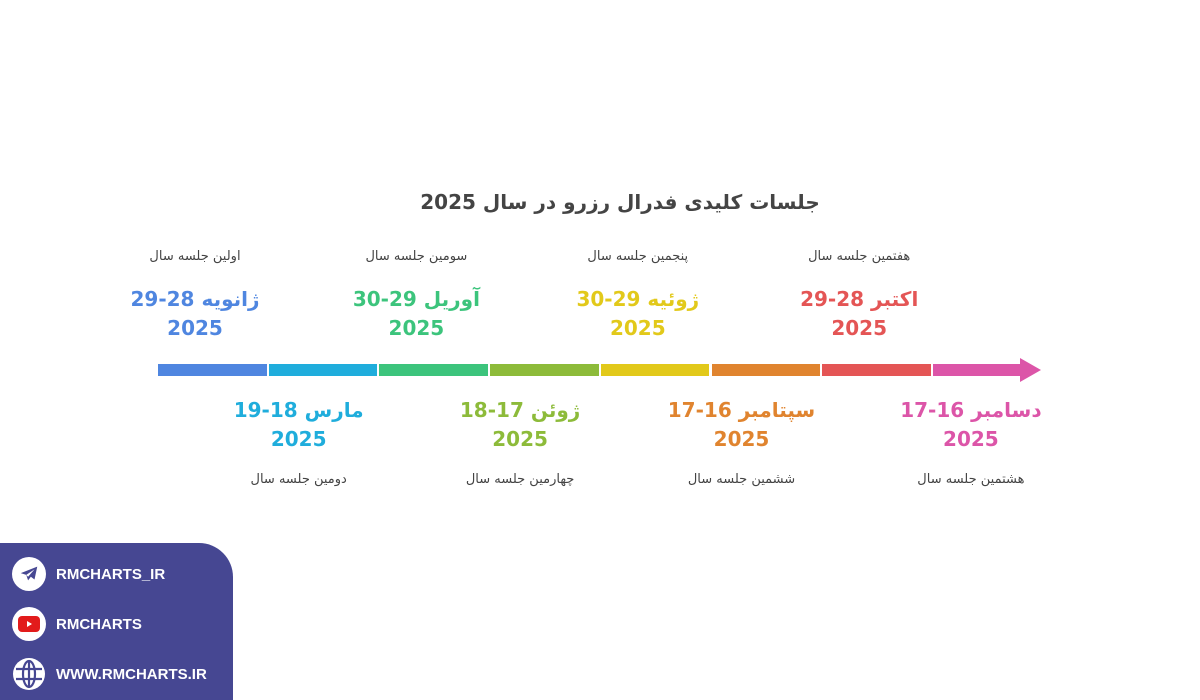 The image size is (1200, 700). Describe the element at coordinates (416, 299) in the screenshot. I see `event-date: آوریل 29-30` at that location.